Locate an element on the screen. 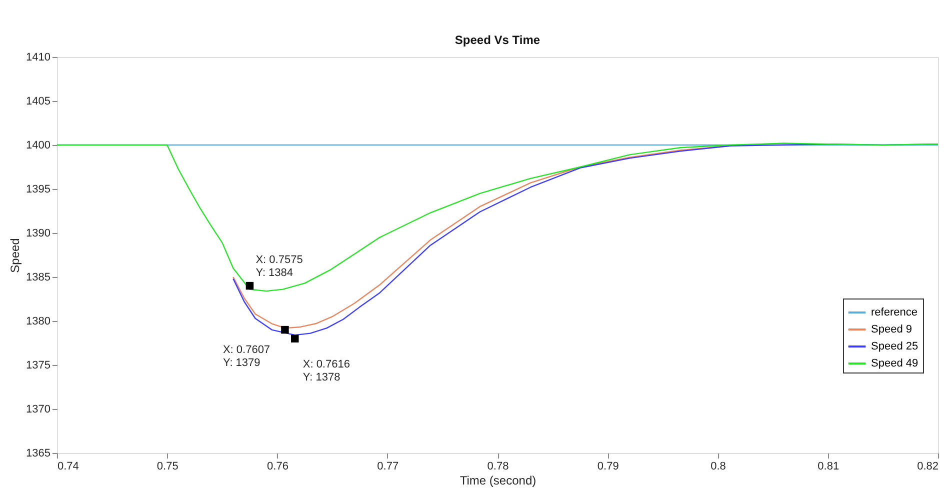  x-tick-label: 0.81 is located at coordinates (829, 466).